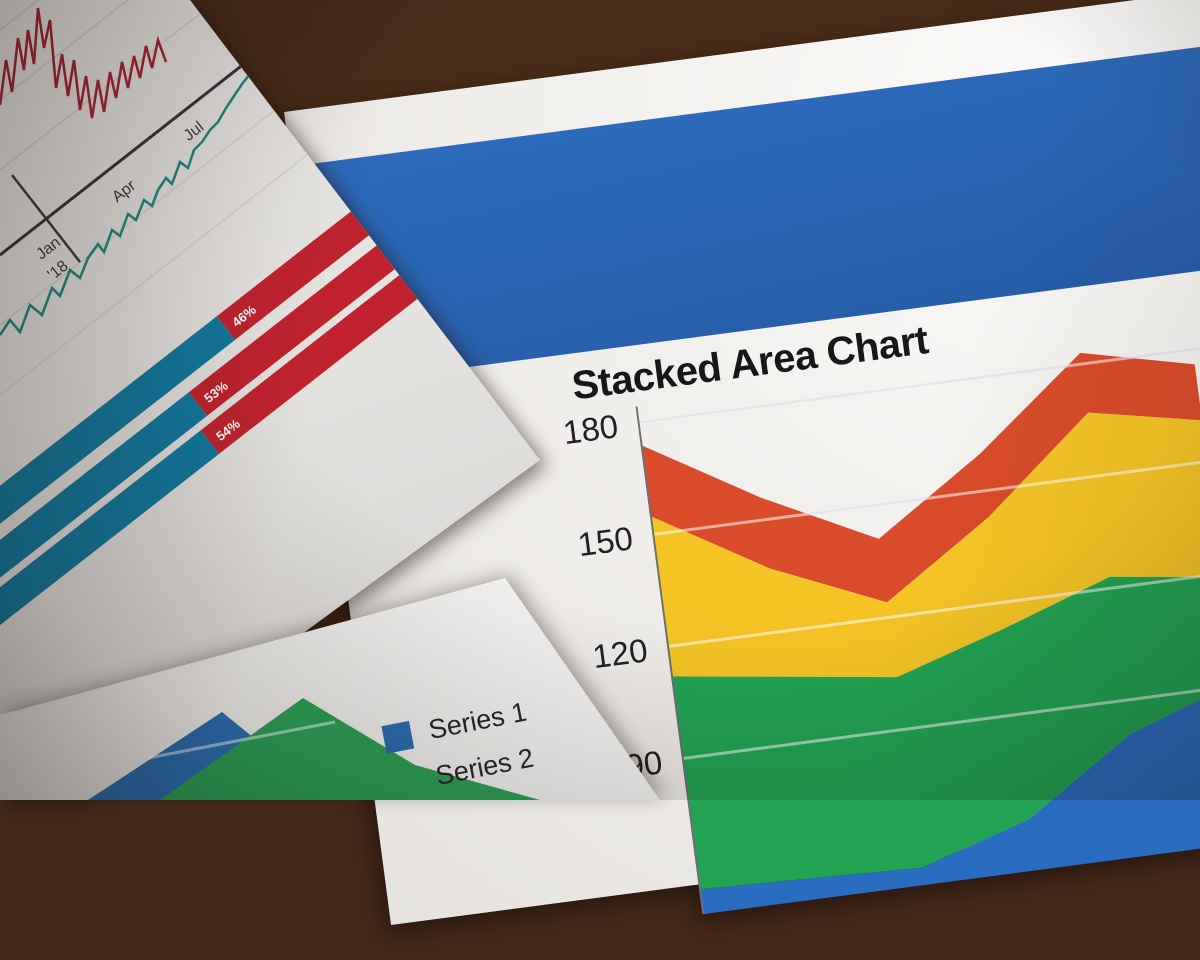 The height and width of the screenshot is (960, 1200). What do you see at coordinates (46, 218) in the screenshot?
I see `jan-tick-line` at bounding box center [46, 218].